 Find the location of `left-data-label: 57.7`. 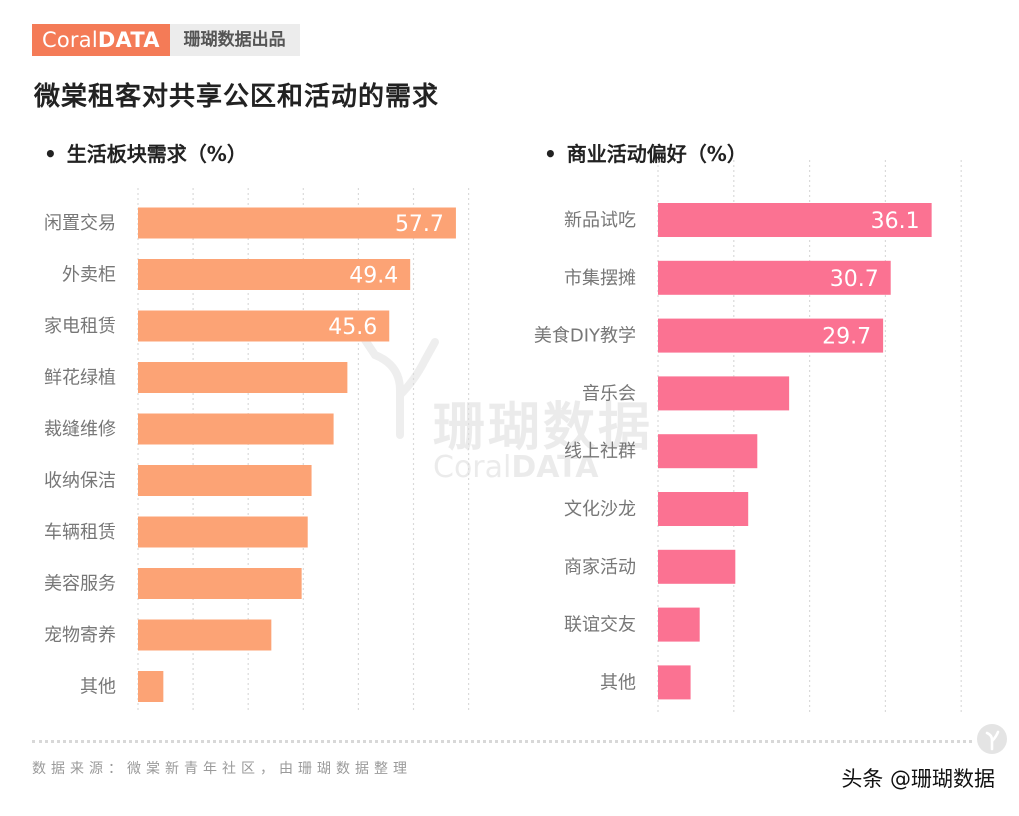

left-data-label: 57.7 is located at coordinates (419, 224).